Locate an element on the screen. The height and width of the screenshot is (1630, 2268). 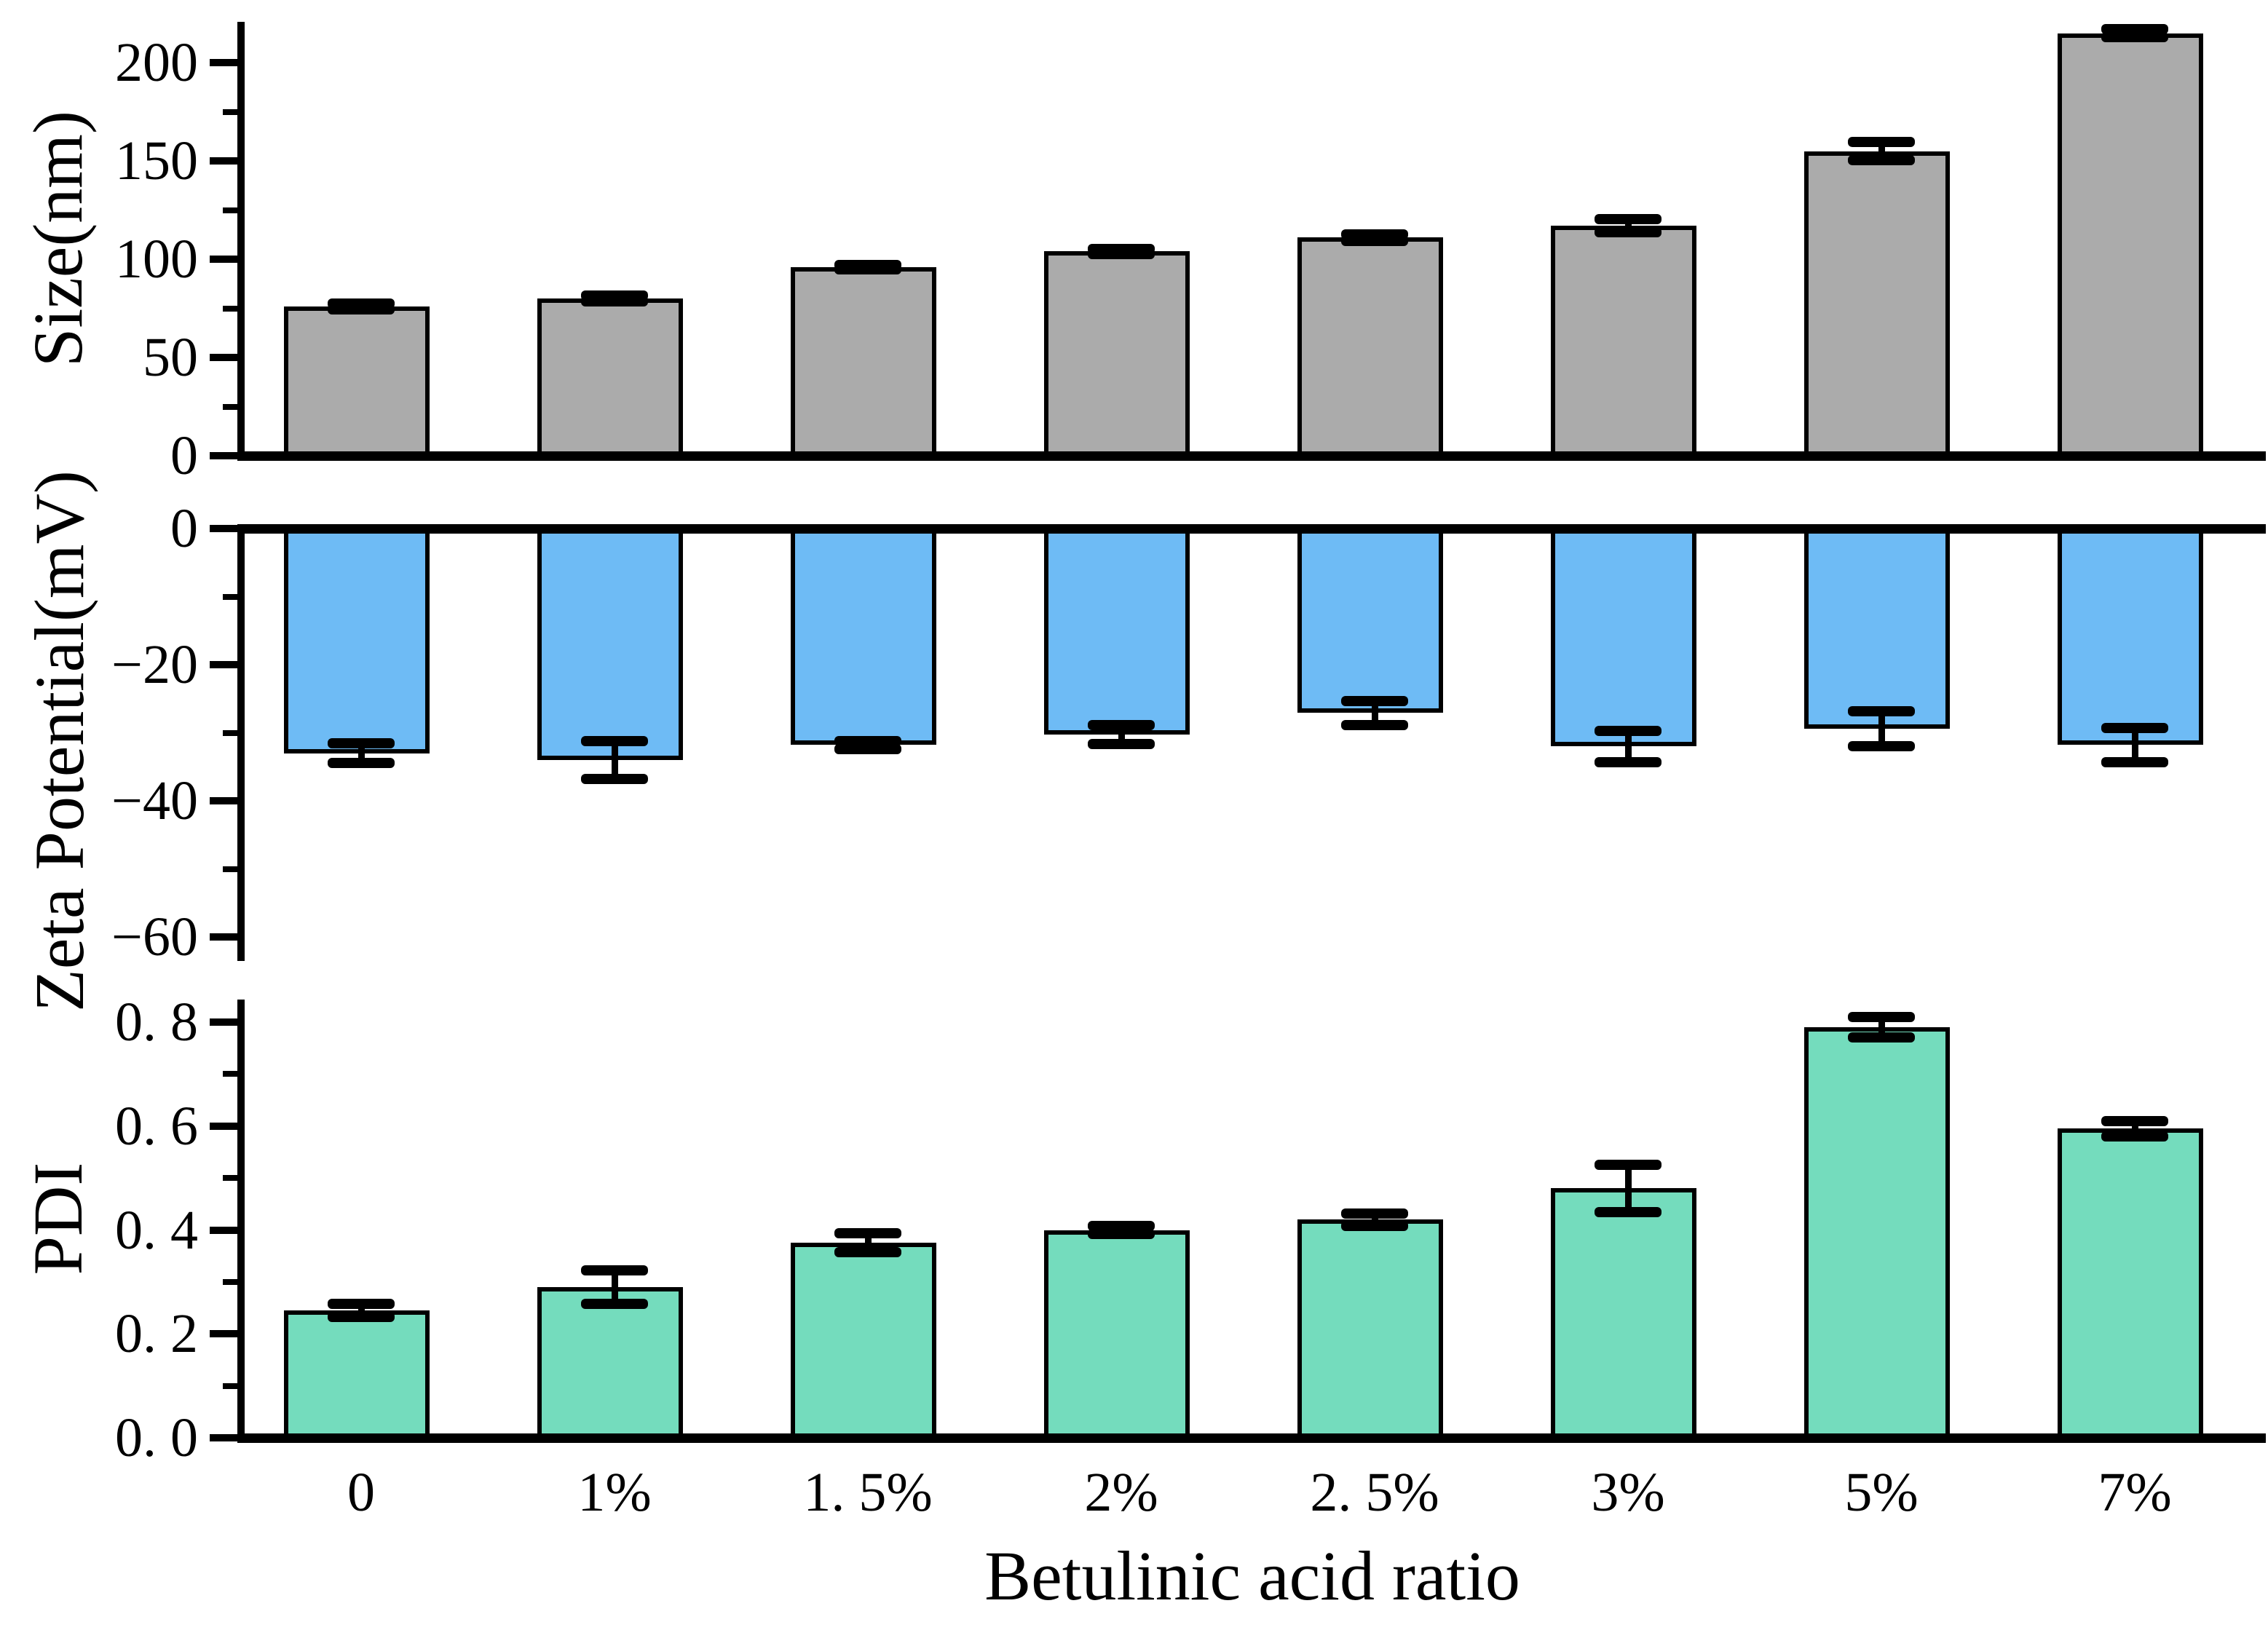
zeta-ytick-label-2: −40 is located at coordinates (154, 800).